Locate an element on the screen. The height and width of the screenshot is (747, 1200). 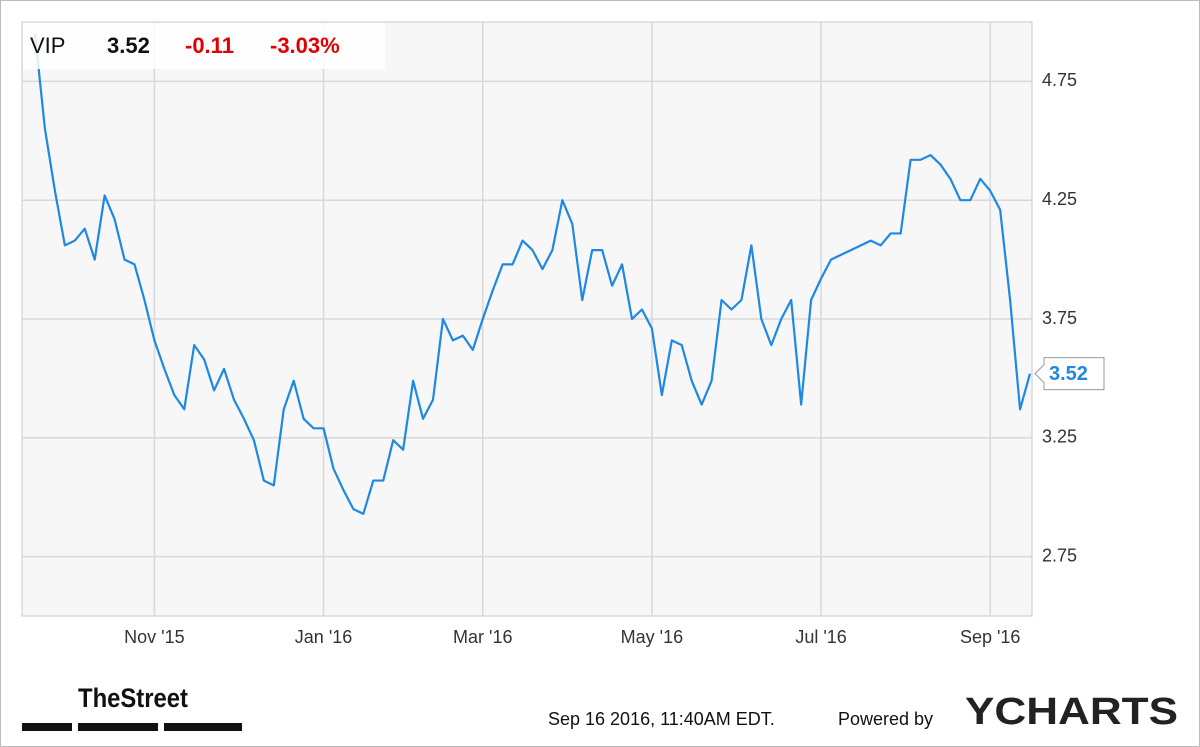
powered-by: Powered by is located at coordinates (885, 719).